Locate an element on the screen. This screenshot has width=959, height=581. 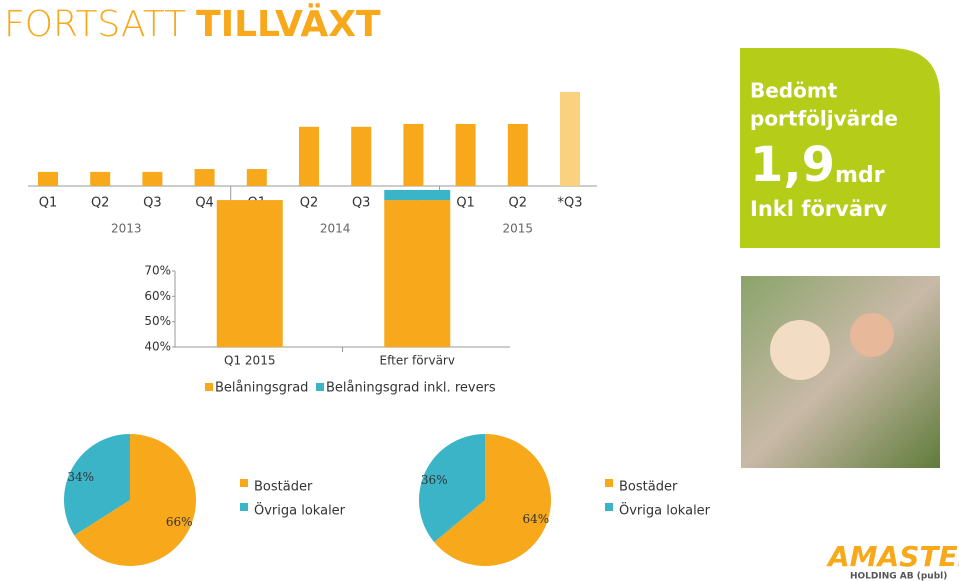
pie-label: 34% is located at coordinates (80, 477).